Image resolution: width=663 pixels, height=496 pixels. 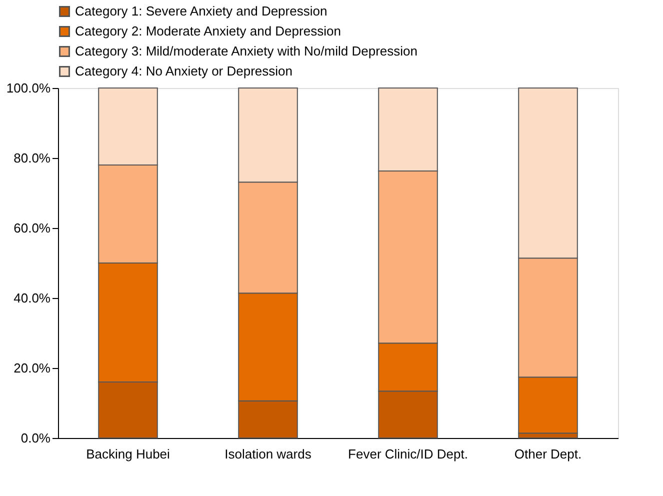 I want to click on legend-label: Category 1: Severe Anxiety and Depression, so click(x=201, y=11).